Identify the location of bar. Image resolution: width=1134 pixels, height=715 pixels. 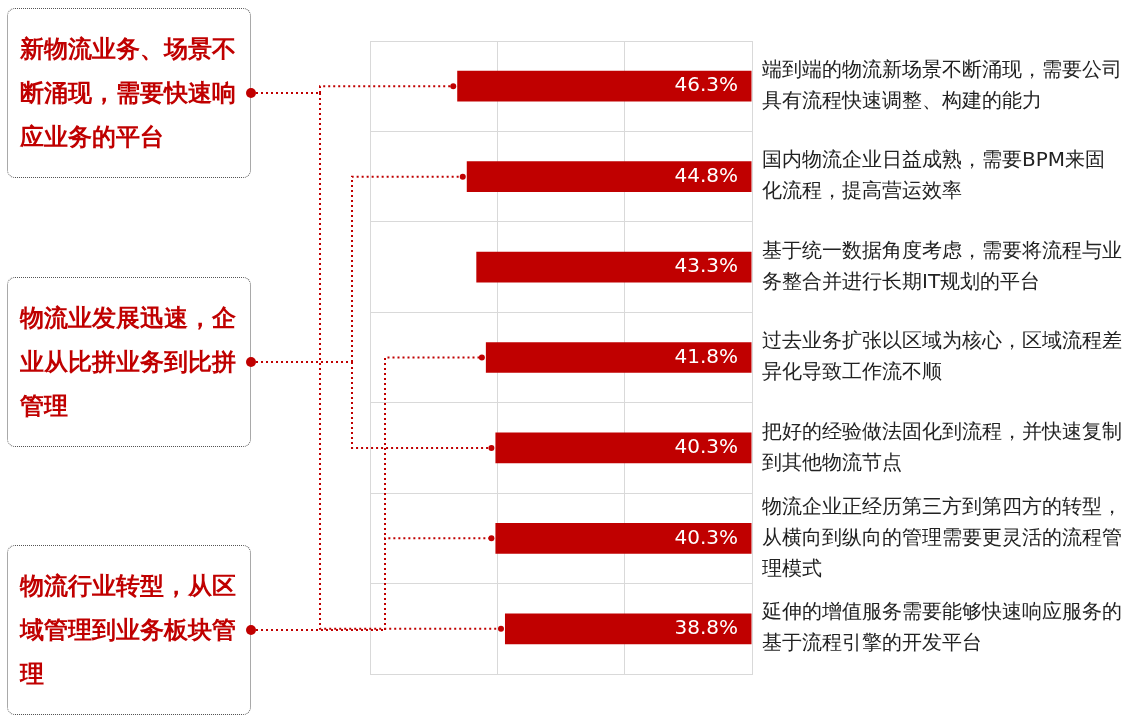
(614, 267).